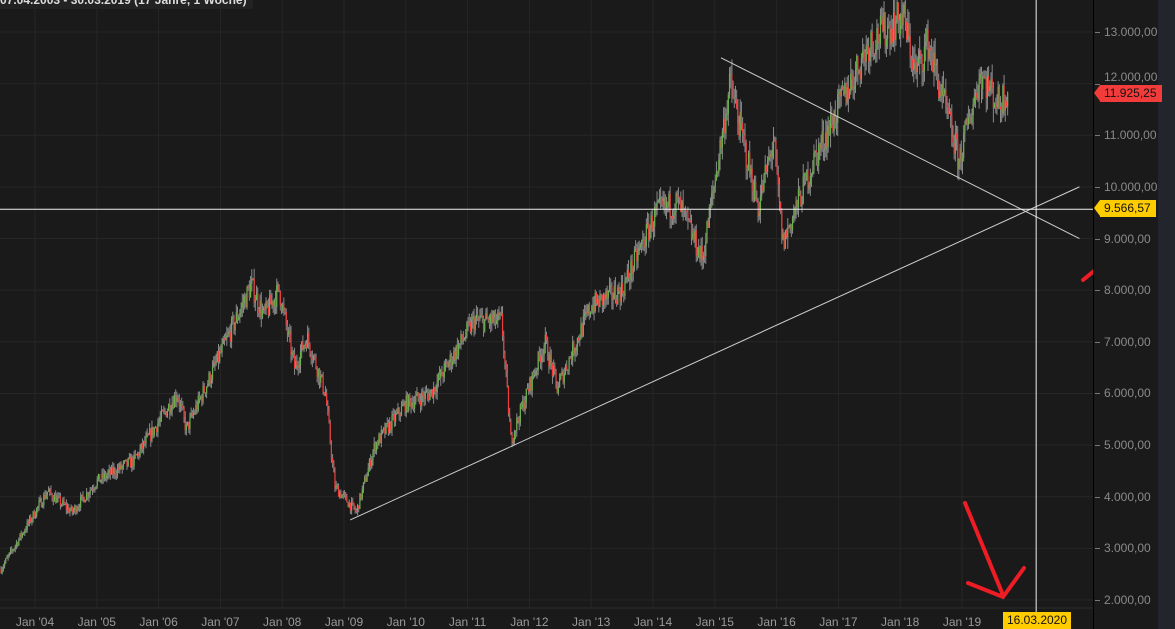 This screenshot has height=629, width=1175. What do you see at coordinates (1166, 314) in the screenshot?
I see `side-scrollbar` at bounding box center [1166, 314].